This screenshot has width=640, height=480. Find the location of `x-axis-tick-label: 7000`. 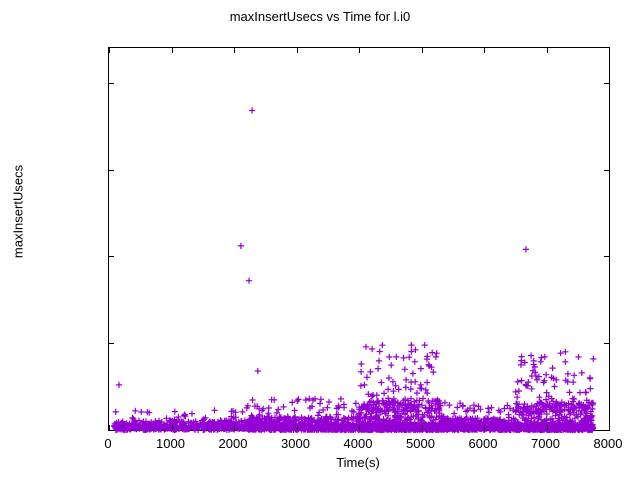

x-axis-tick-label: 7000 is located at coordinates (545, 443).